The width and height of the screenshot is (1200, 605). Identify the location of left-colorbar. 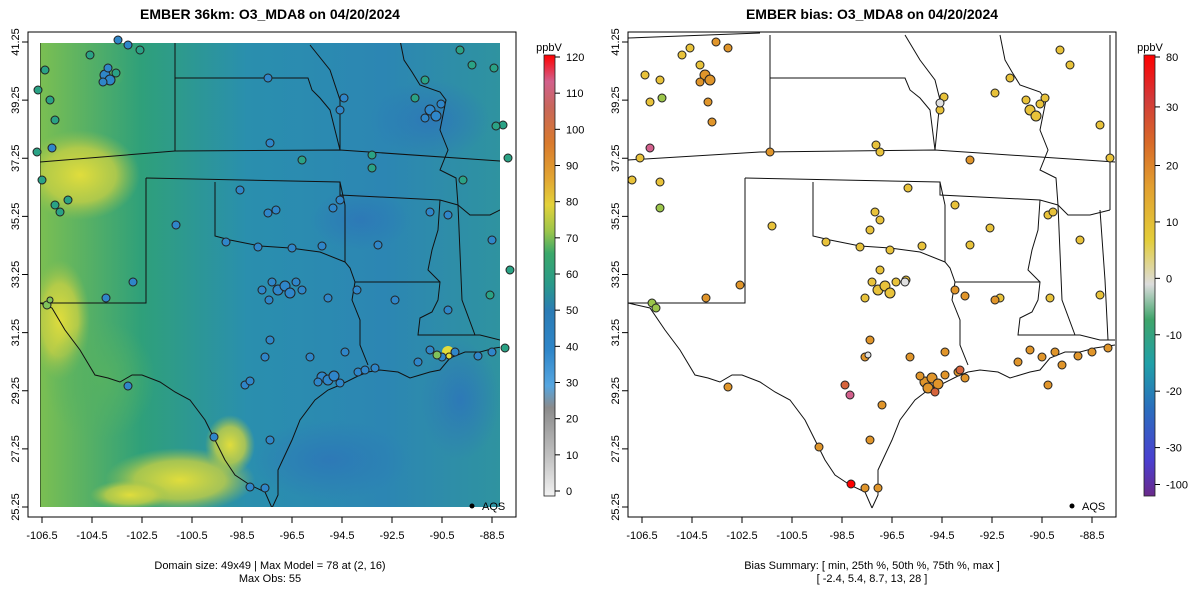
(549, 275).